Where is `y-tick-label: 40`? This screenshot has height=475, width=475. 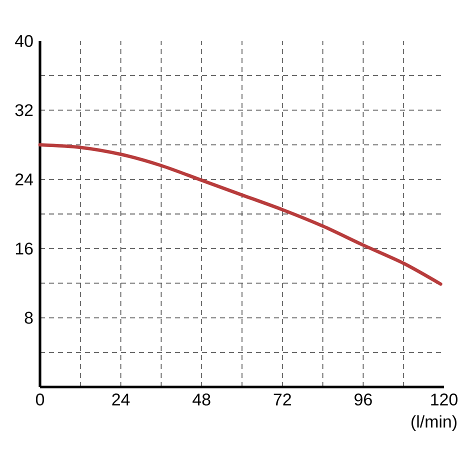
y-tick-label: 40 is located at coordinates (24, 41).